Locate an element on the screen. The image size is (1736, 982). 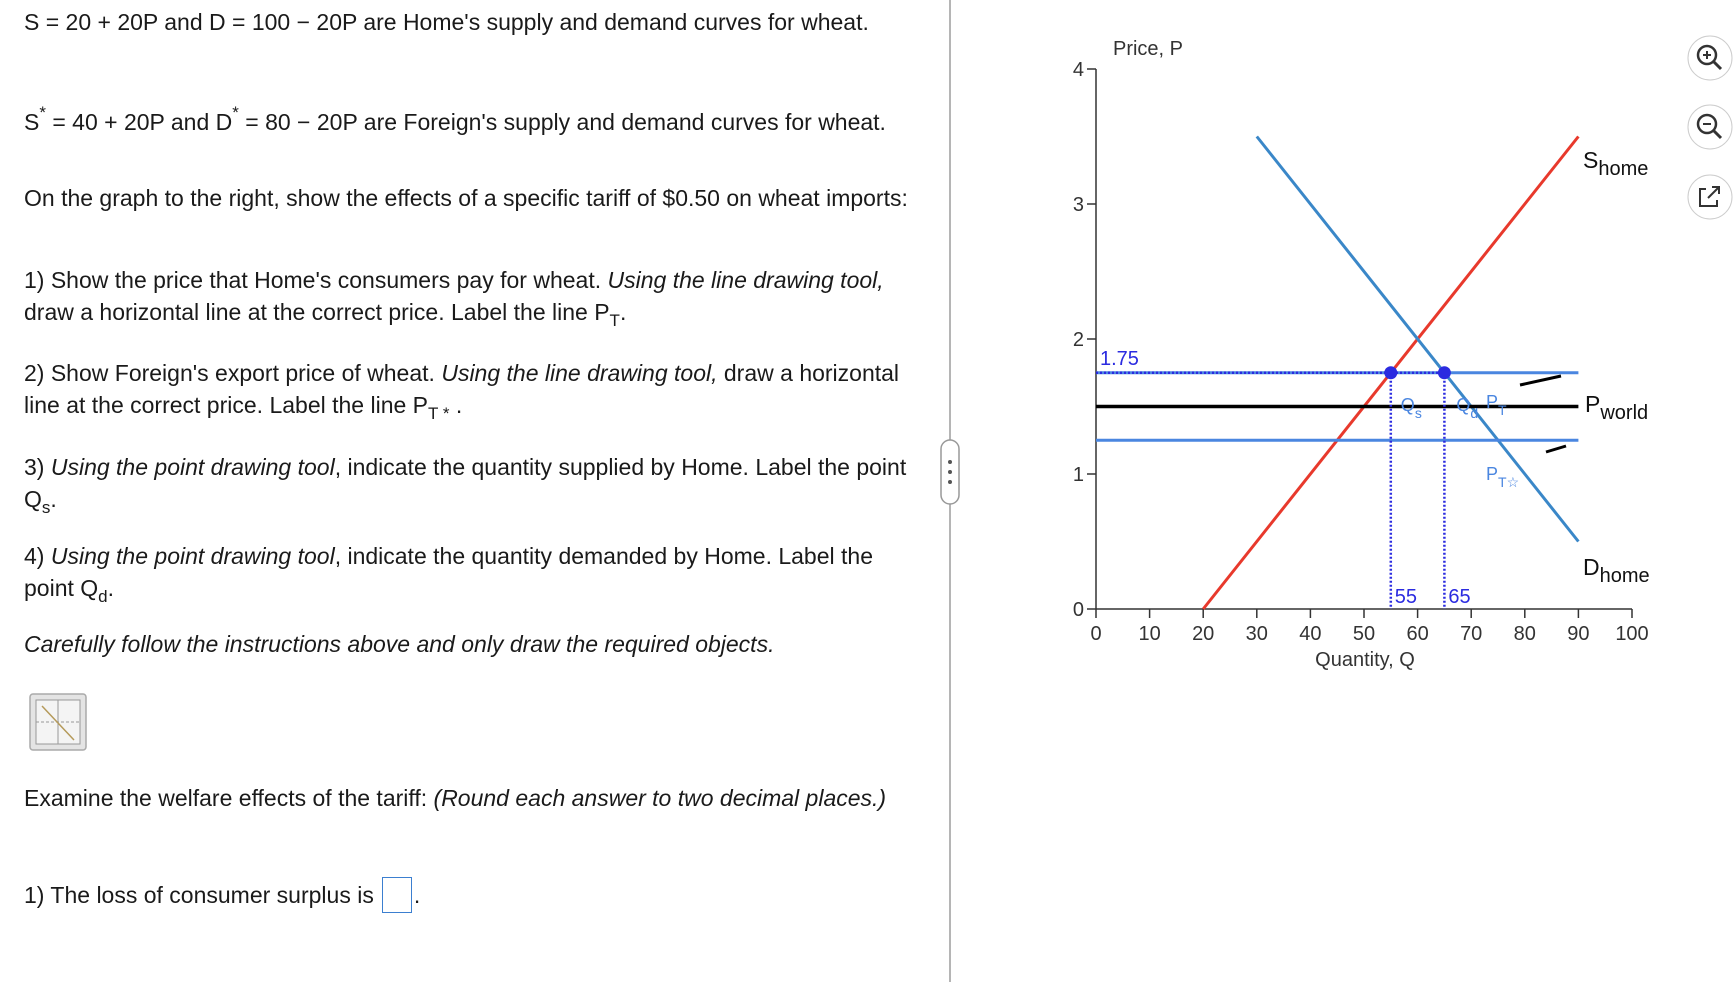
label-main: S is located at coordinates (1590, 160).